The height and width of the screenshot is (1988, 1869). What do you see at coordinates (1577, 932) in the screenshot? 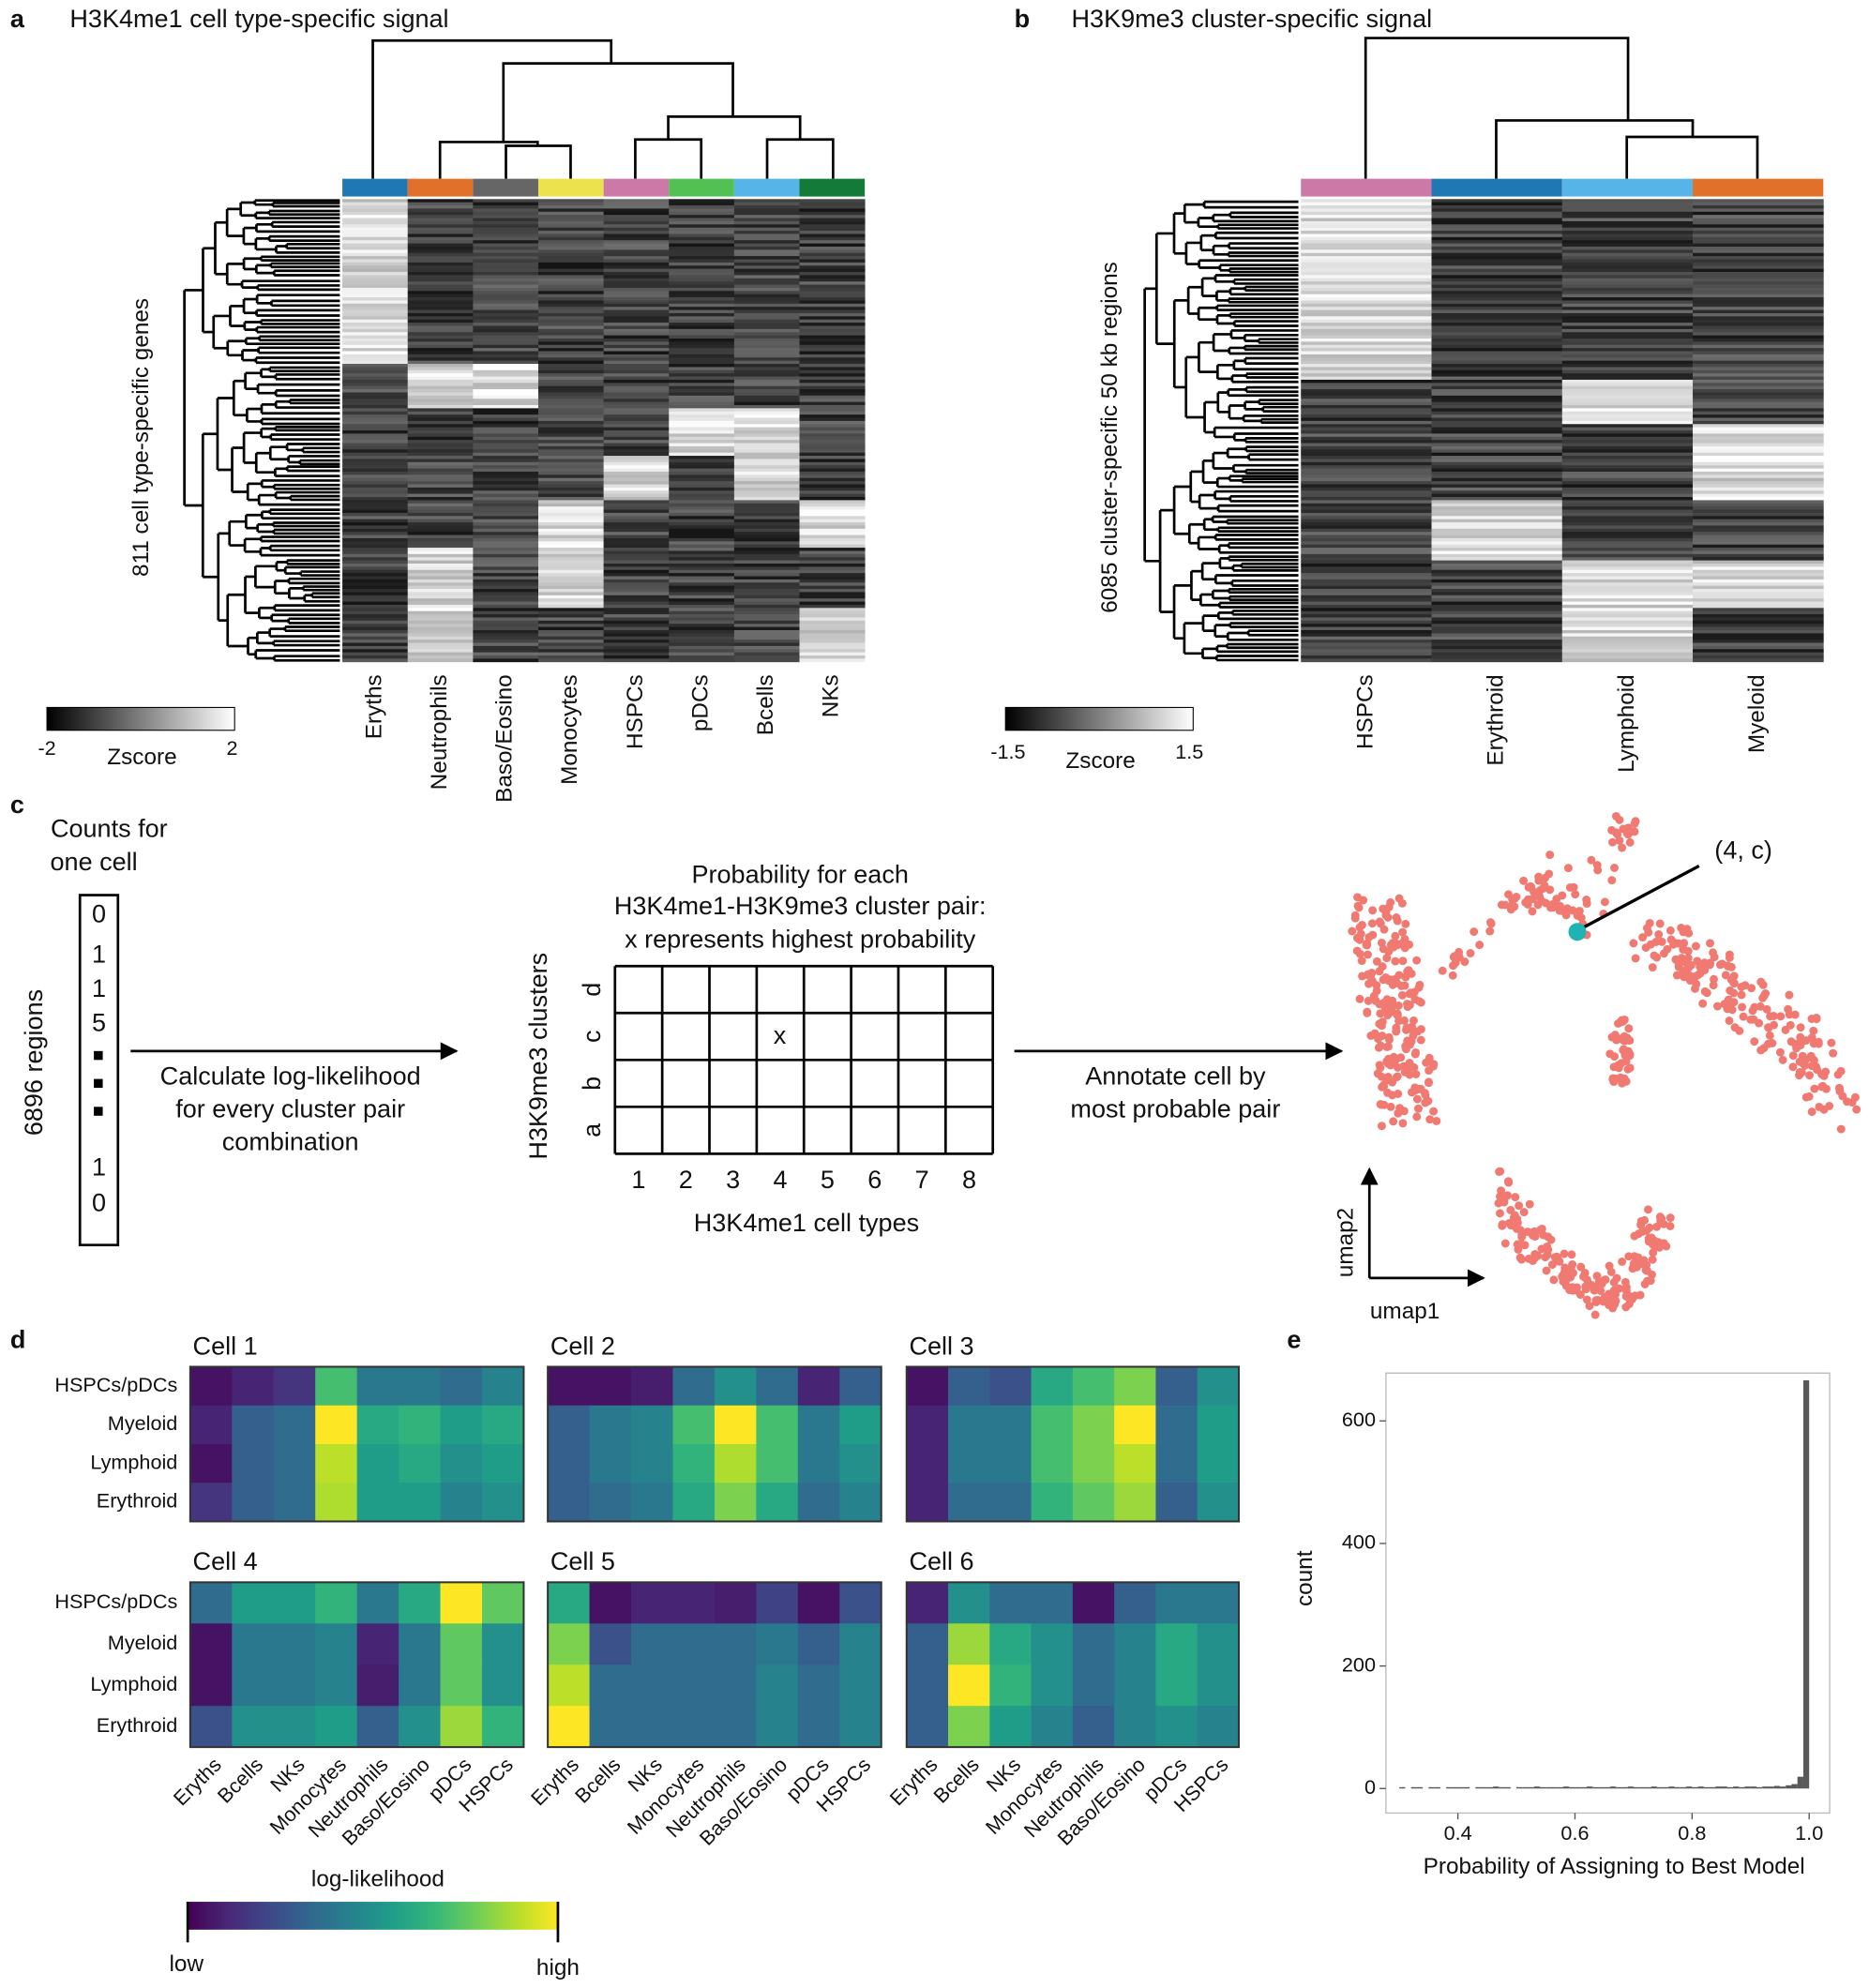
I see `highlight-cell` at bounding box center [1577, 932].